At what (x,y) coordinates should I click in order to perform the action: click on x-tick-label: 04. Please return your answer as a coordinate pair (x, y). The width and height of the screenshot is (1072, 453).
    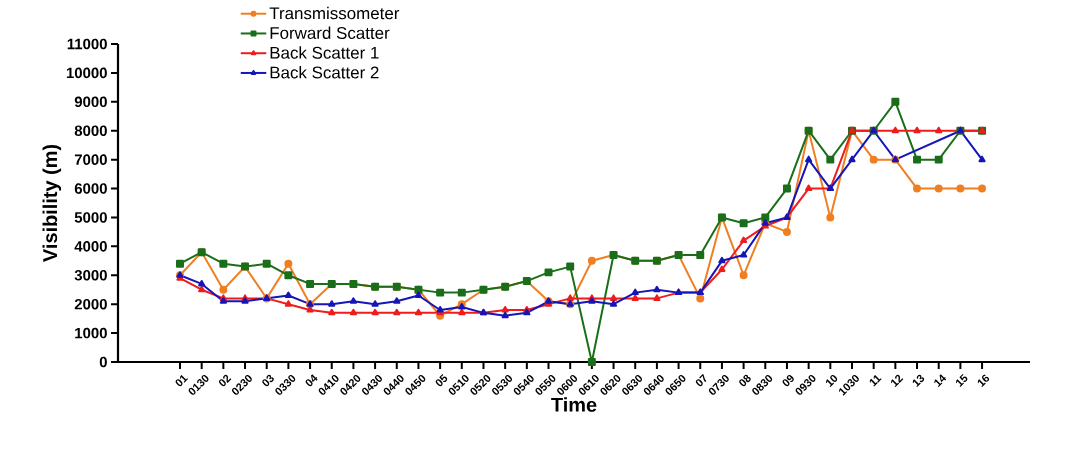
    Looking at the image, I should click on (311, 380).